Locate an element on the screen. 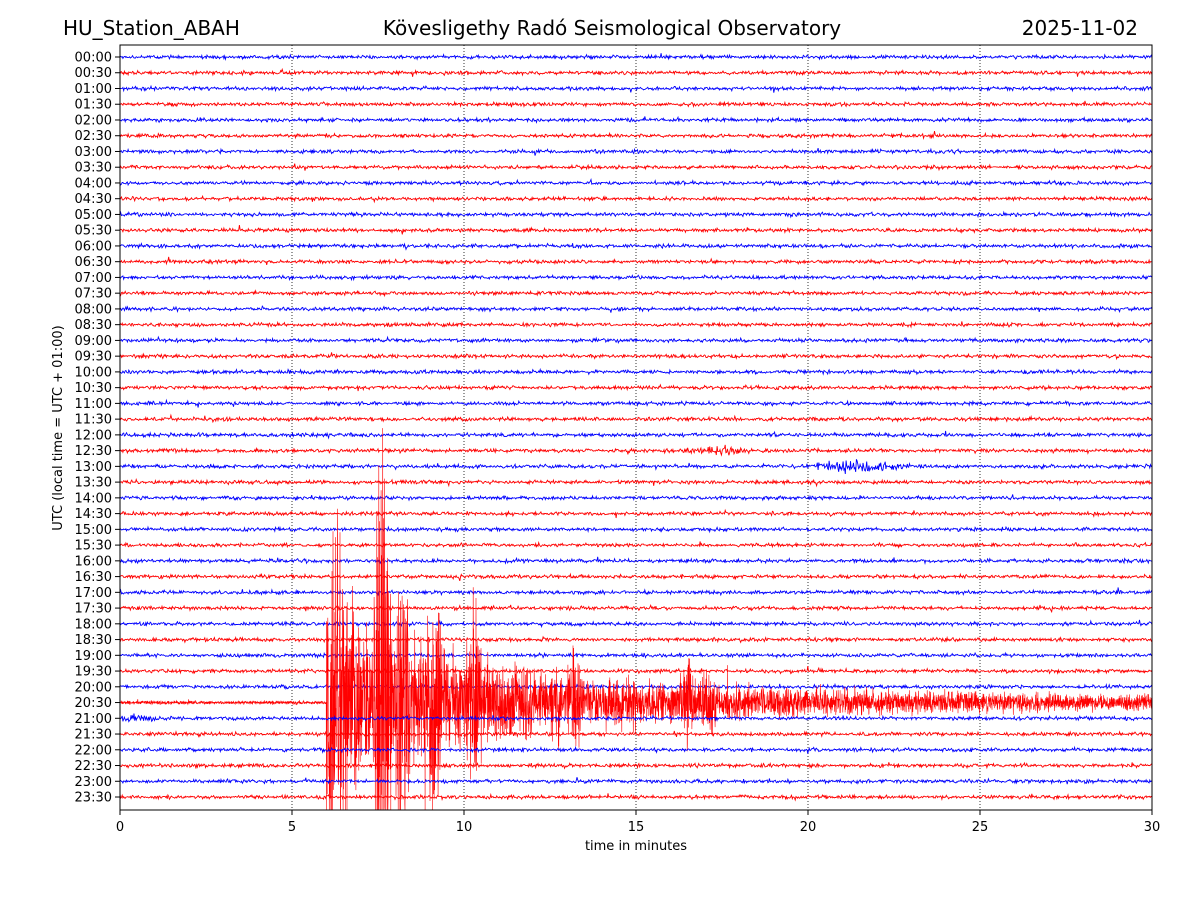  y-tick-label: 15:30 is located at coordinates (93, 546).